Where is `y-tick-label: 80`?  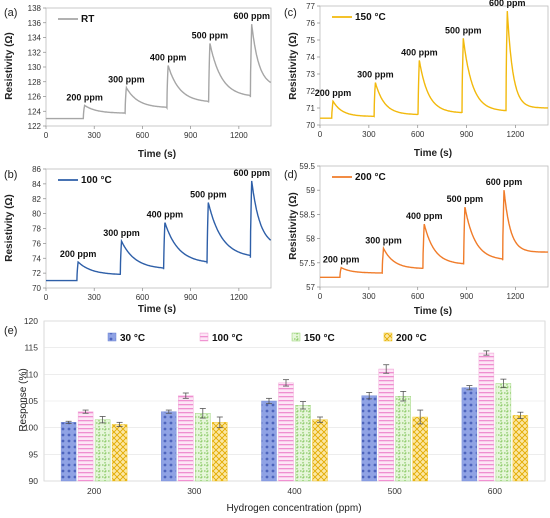
y-tick-label: 80 is located at coordinates (36, 214).